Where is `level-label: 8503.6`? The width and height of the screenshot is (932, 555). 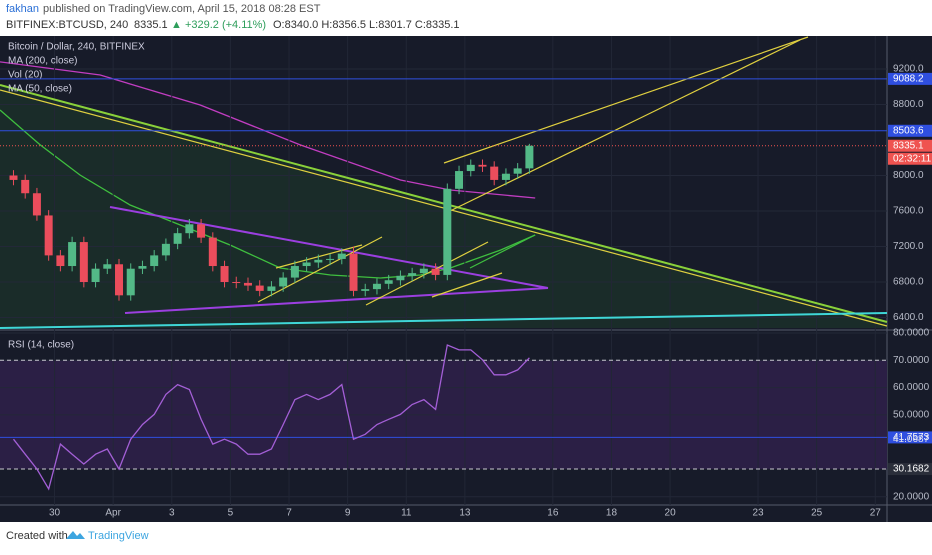 level-label: 8503.6 is located at coordinates (908, 130).